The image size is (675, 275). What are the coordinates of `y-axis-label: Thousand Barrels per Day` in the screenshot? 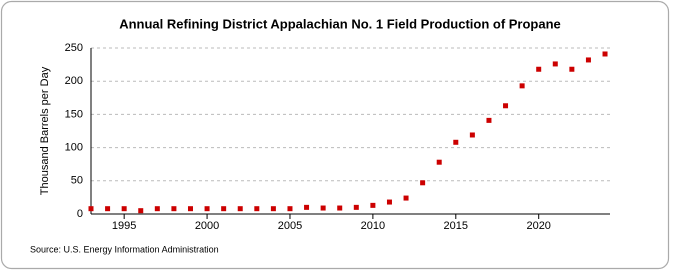 It's located at (45, 130).